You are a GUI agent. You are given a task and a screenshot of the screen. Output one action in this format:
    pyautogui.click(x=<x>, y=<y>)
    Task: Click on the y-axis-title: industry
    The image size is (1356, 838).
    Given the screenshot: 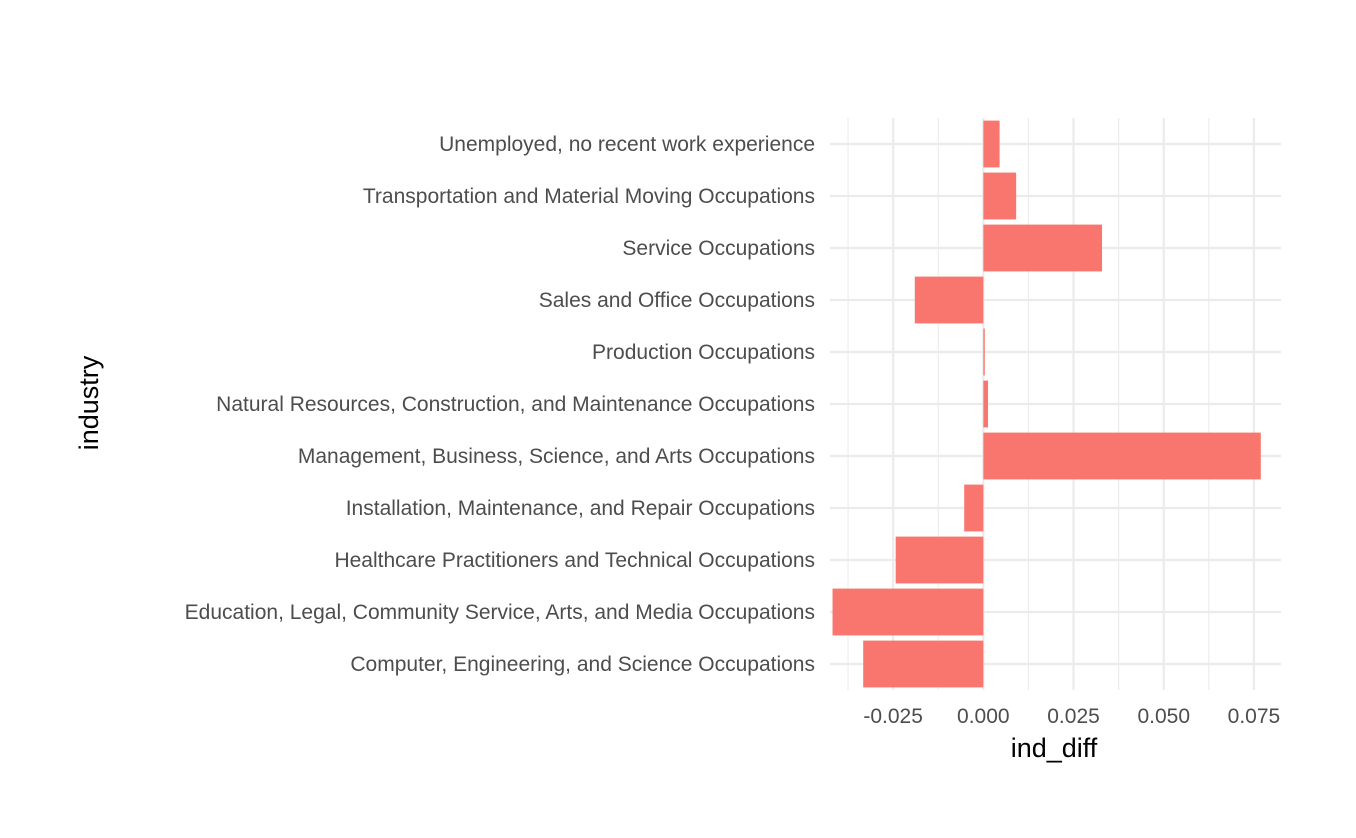 What is the action you would take?
    pyautogui.click(x=89, y=402)
    